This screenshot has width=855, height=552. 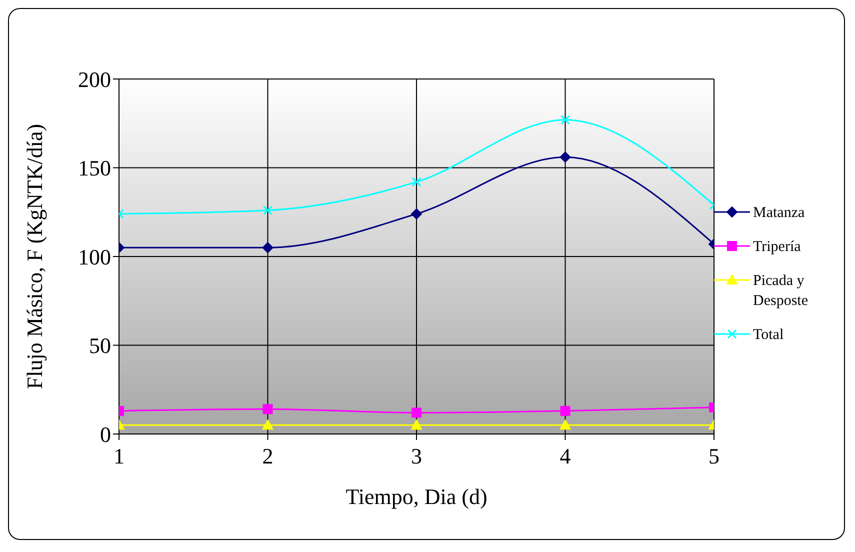 I want to click on y-tick-label: 200, so click(x=94, y=79).